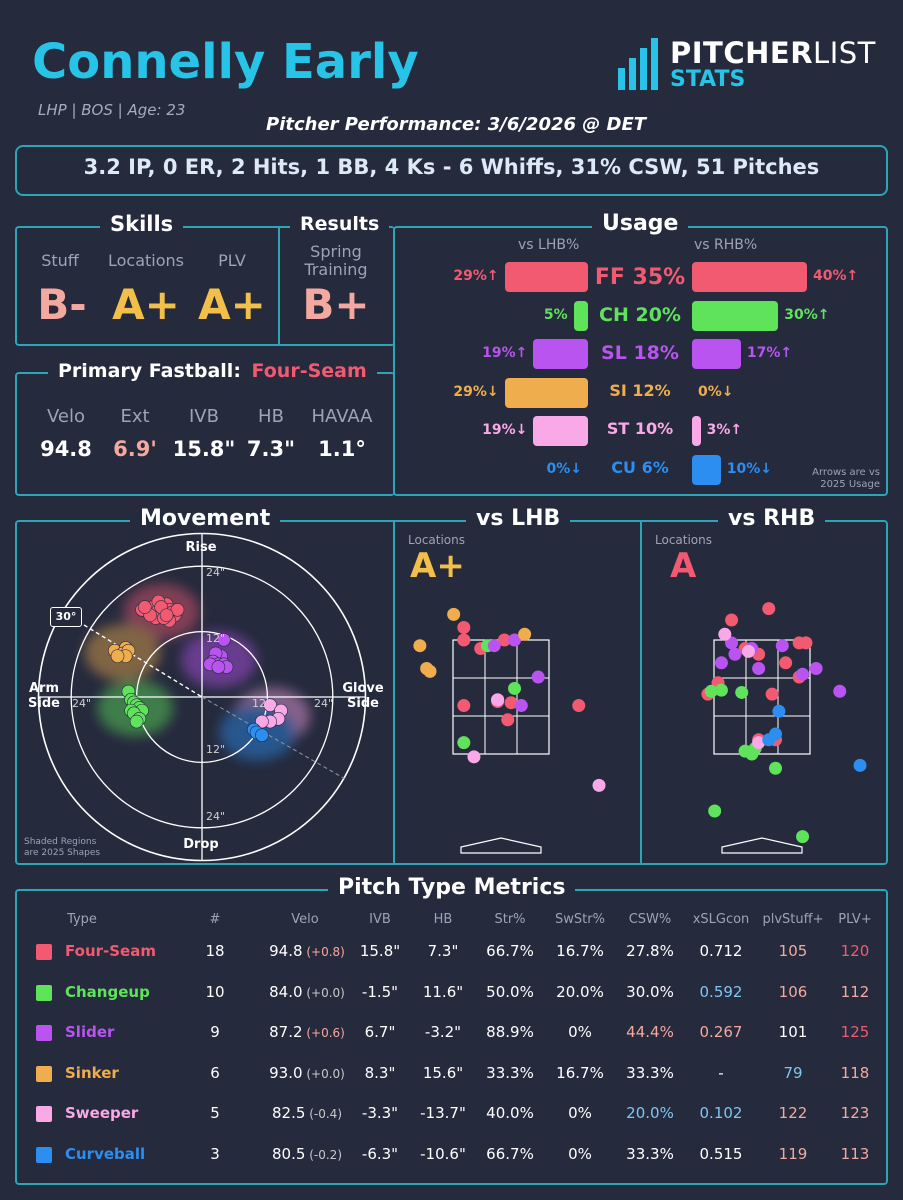 The width and height of the screenshot is (903, 1200). Describe the element at coordinates (323, 1114) in the screenshot. I see `metric-velo-delta: (-0.4)` at that location.